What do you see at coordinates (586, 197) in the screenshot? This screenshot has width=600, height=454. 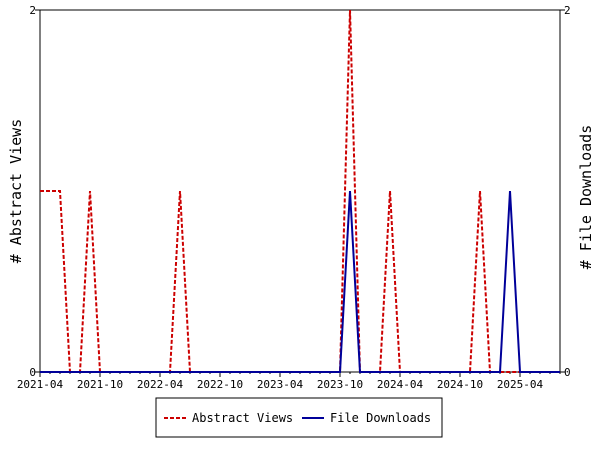 I see `y-axis-right-title: # File Downloads` at bounding box center [586, 197].